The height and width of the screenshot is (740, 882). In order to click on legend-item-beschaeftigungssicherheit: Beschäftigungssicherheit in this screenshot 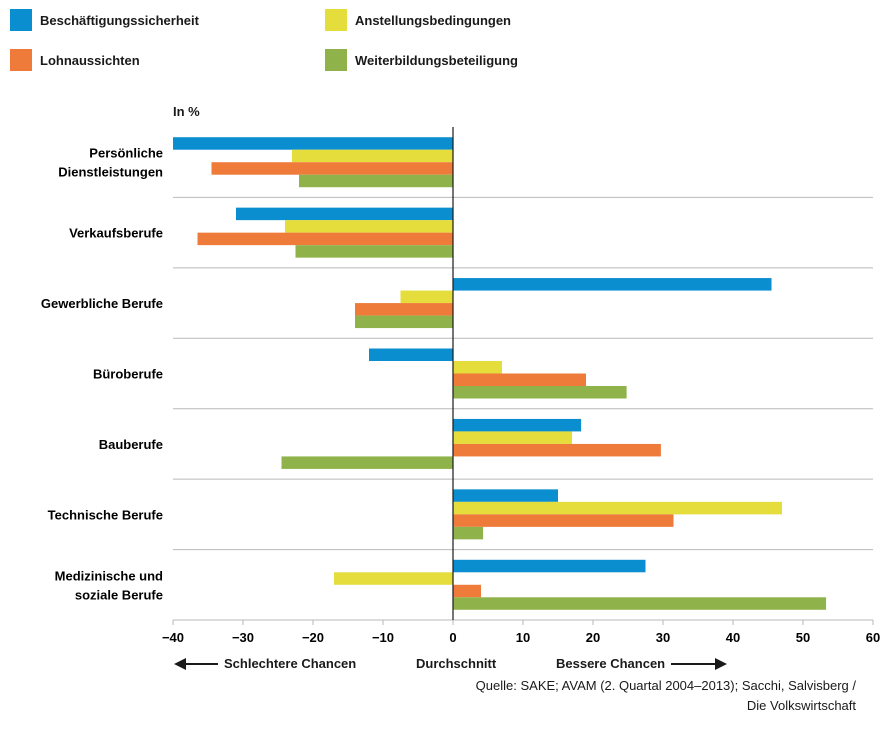, I will do `click(104, 20)`.